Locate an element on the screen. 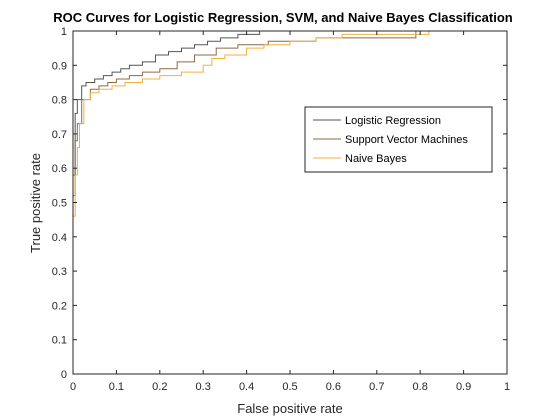 The image size is (560, 420). x-tick-label: 0.7 is located at coordinates (376, 387).